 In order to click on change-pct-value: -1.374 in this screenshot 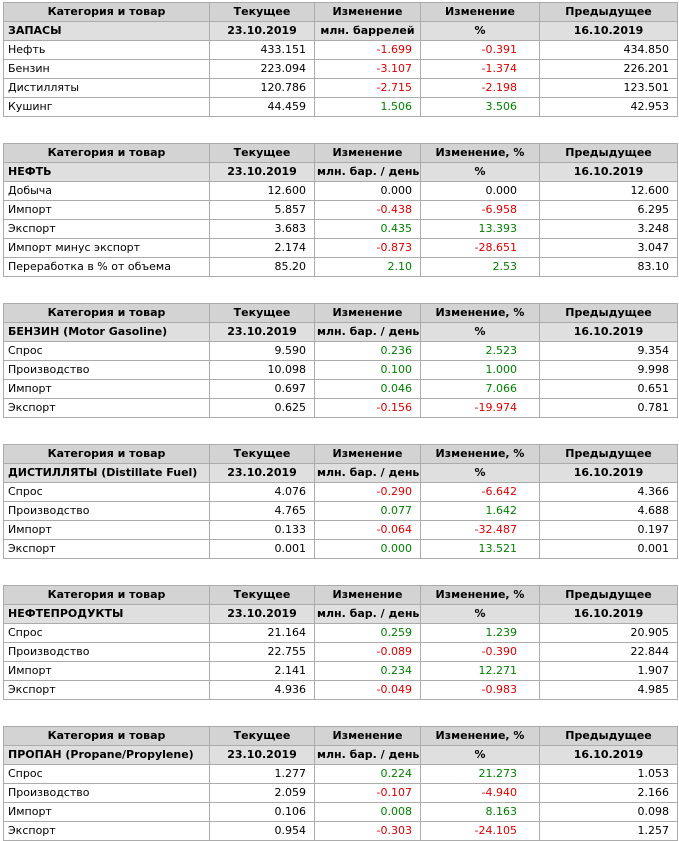, I will do `click(480, 69)`.